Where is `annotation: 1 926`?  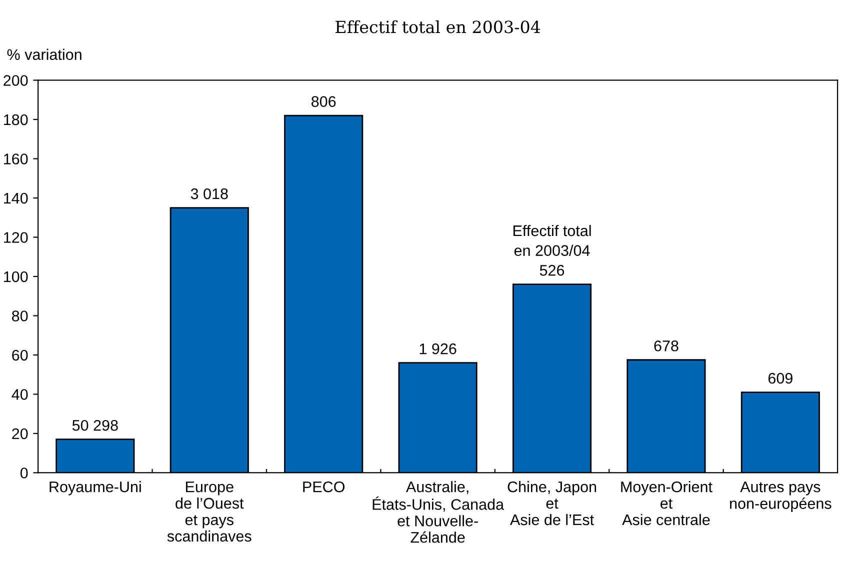 annotation: 1 926 is located at coordinates (438, 348).